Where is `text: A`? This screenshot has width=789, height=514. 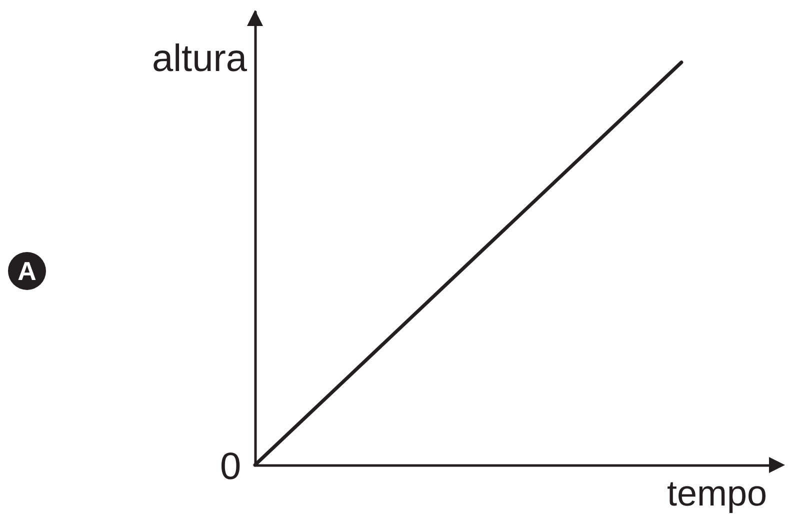
text: A is located at coordinates (27, 271).